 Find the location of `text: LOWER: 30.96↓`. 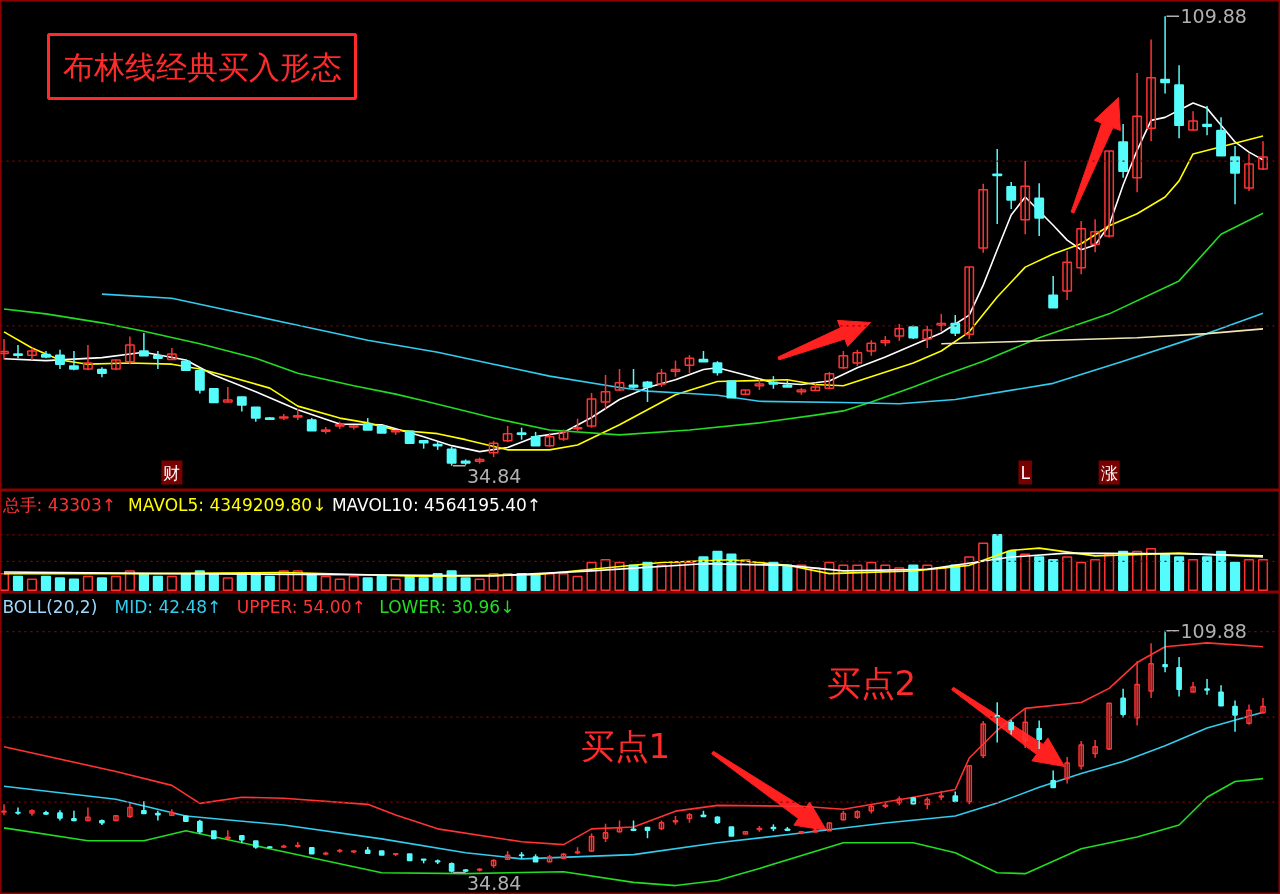

text: LOWER: 30.96↓ is located at coordinates (447, 606).